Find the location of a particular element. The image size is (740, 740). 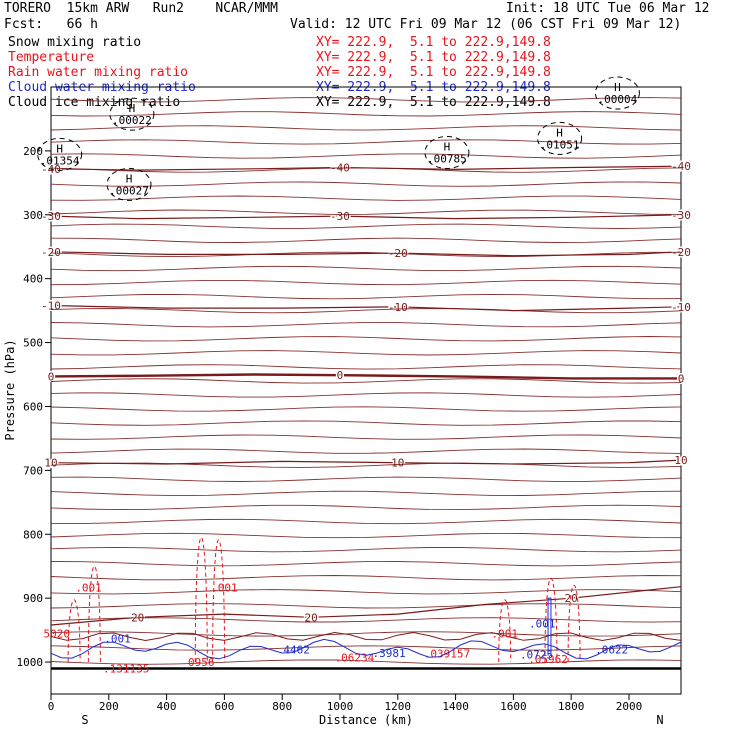

cloud-water-label: .001 is located at coordinates (542, 624).